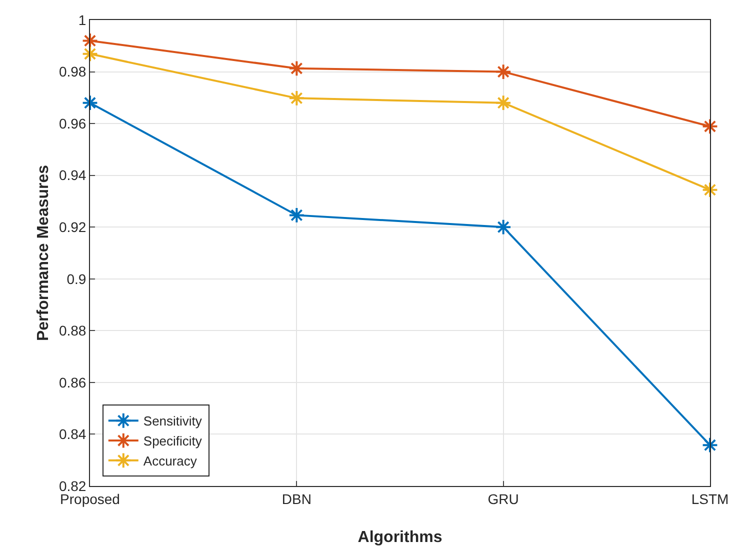  I want to click on x-tick-label: DBN, so click(297, 498).